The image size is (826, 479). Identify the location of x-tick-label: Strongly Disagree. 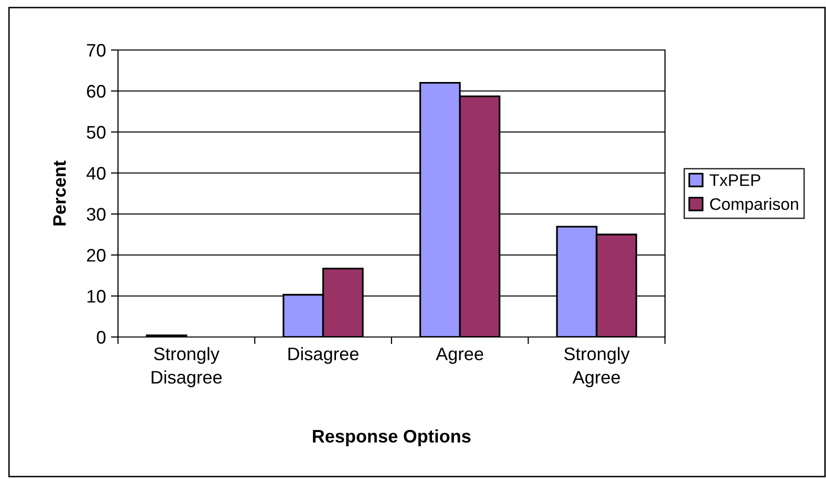
(187, 367).